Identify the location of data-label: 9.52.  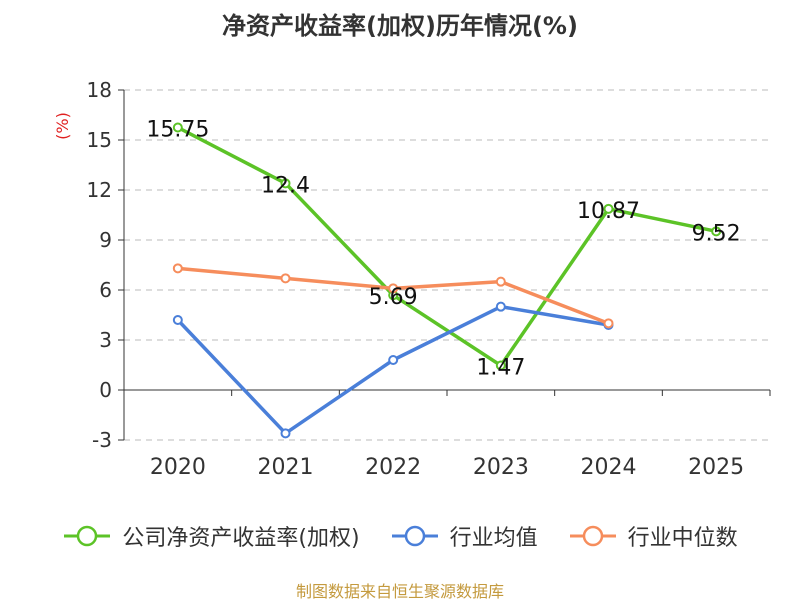
(716, 233).